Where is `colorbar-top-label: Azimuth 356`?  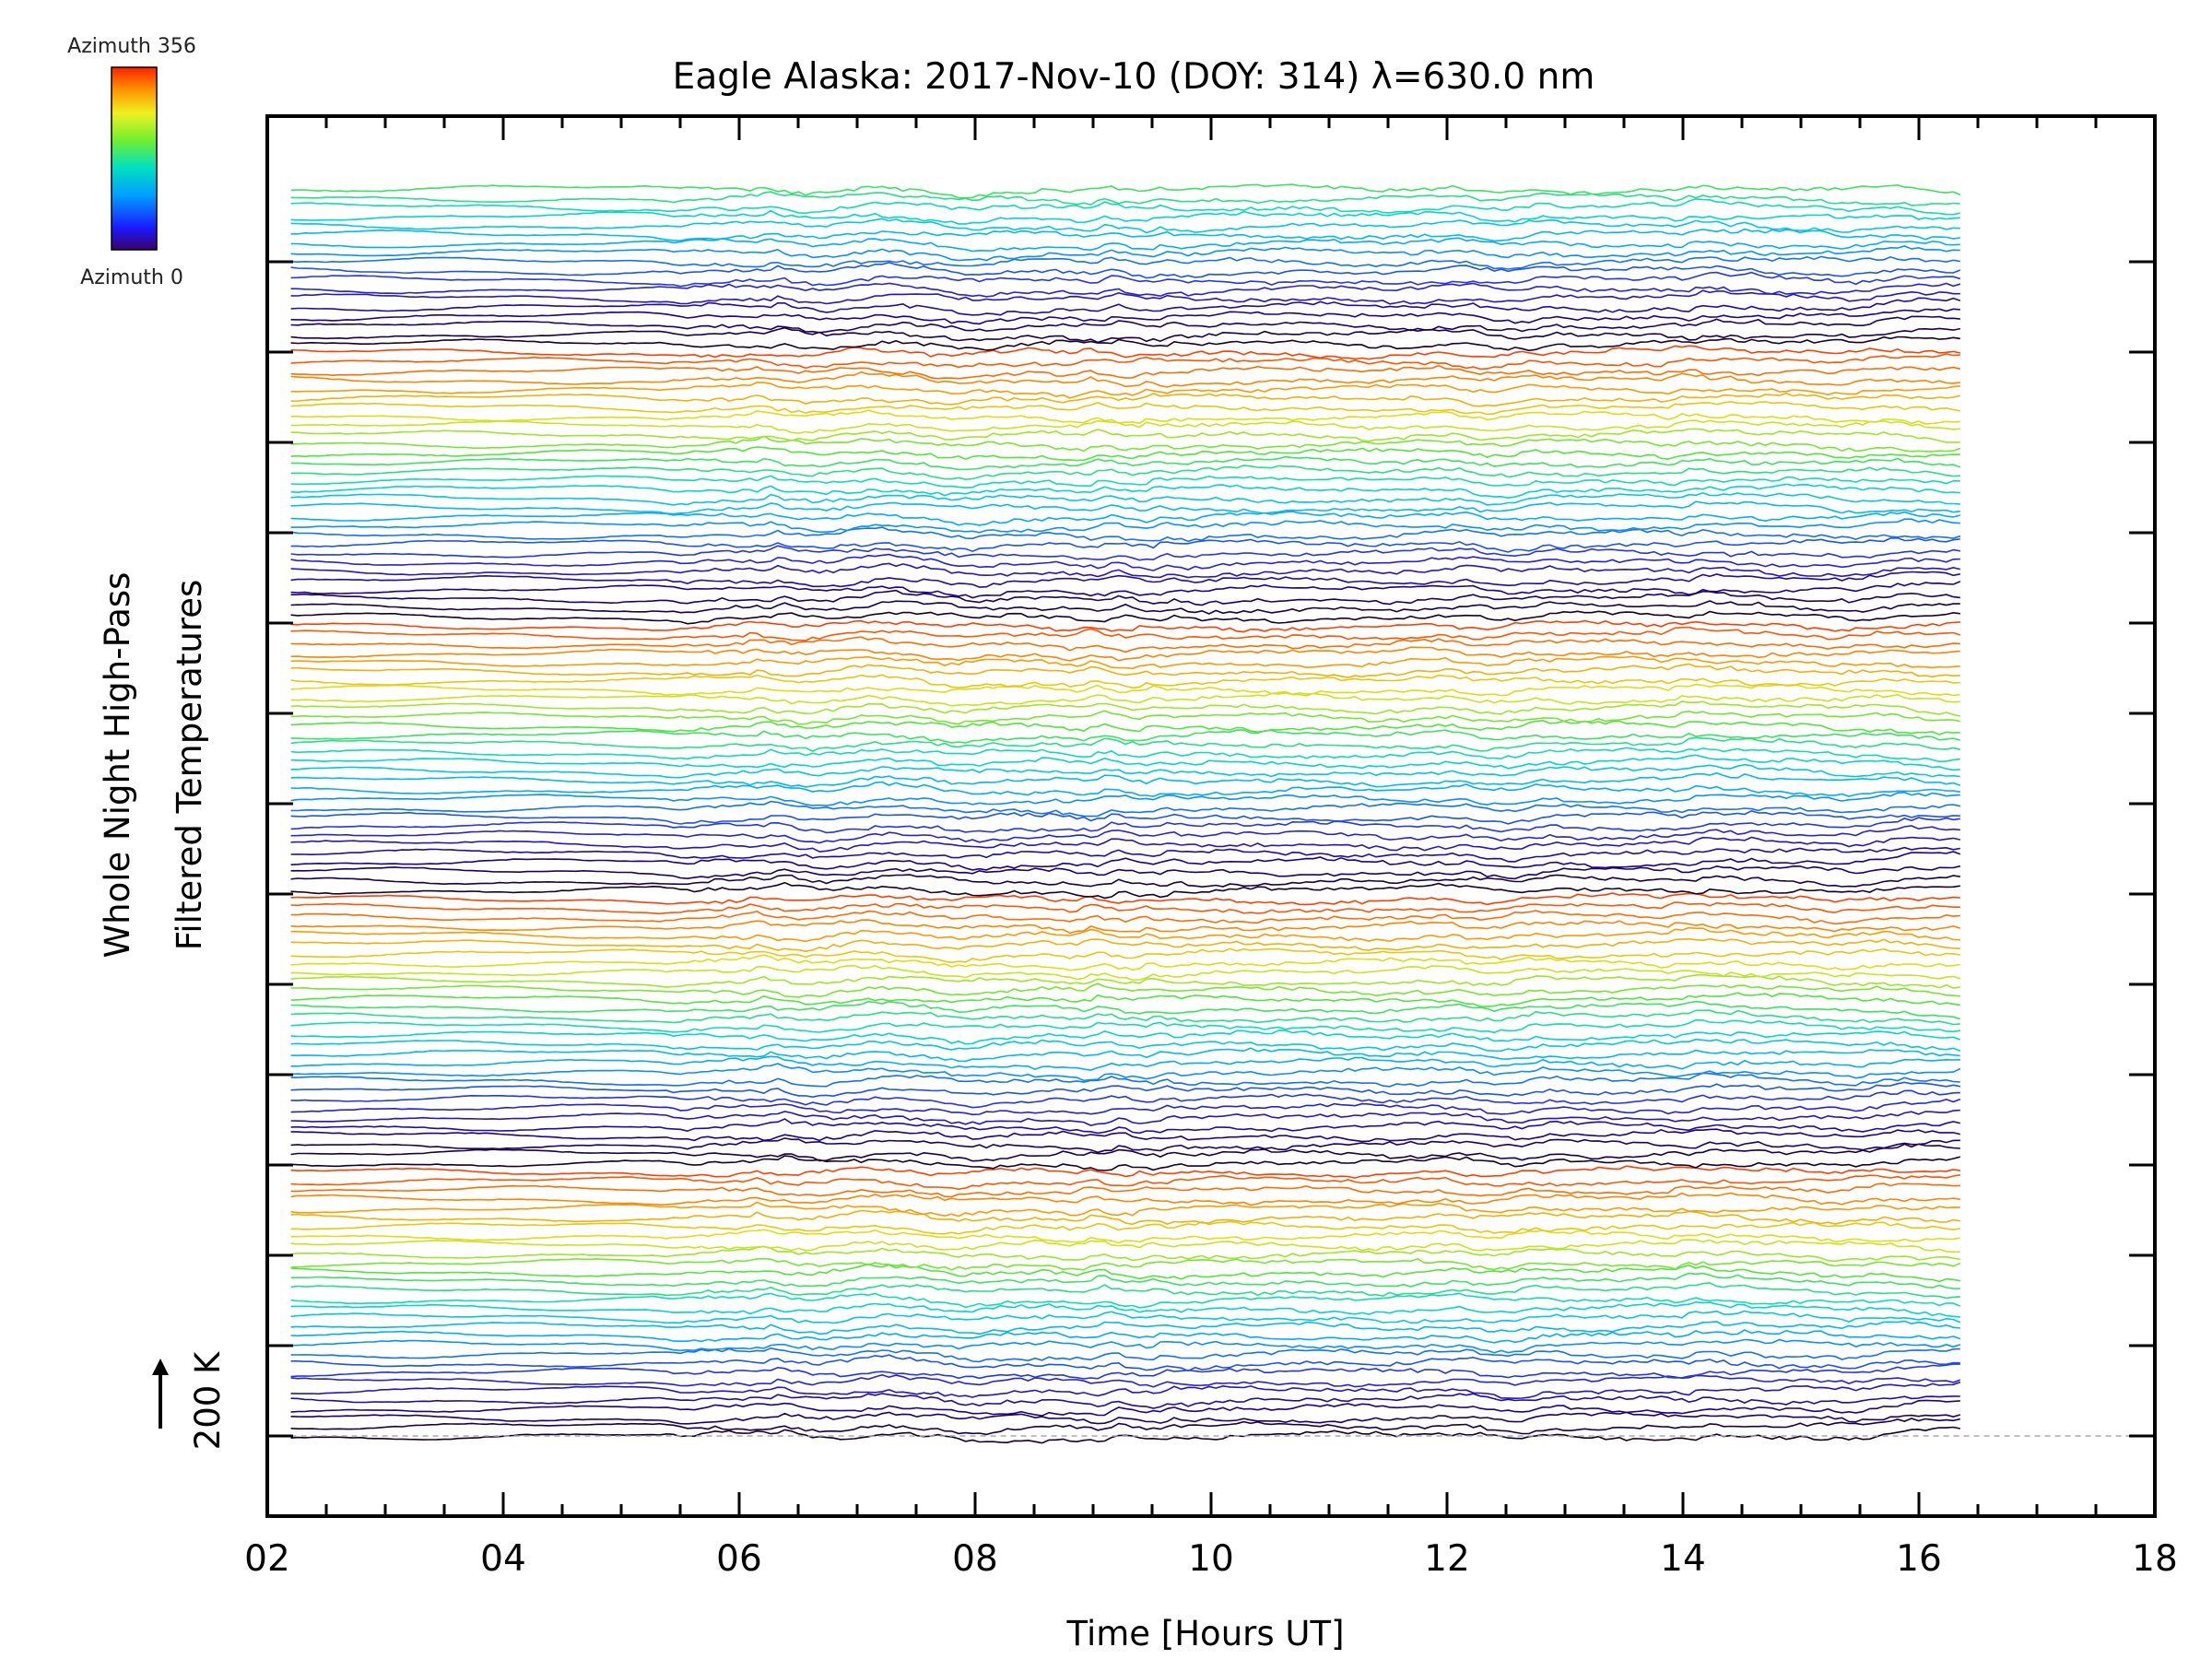 colorbar-top-label: Azimuth 356 is located at coordinates (131, 46).